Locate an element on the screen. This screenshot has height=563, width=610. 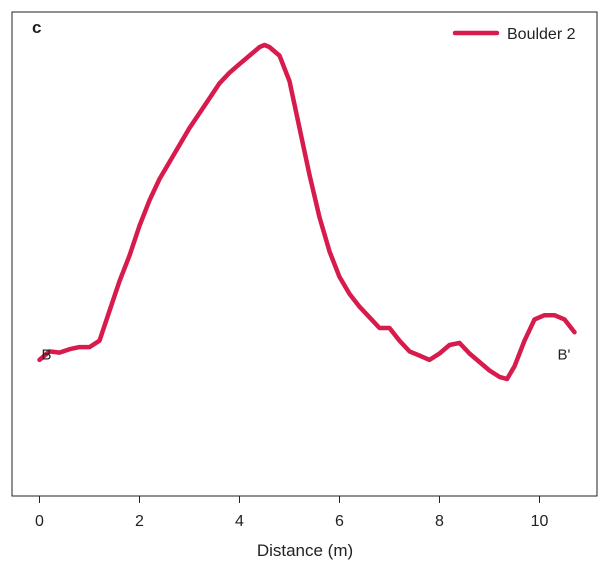
x-axis-ticks is located at coordinates (289, 499).